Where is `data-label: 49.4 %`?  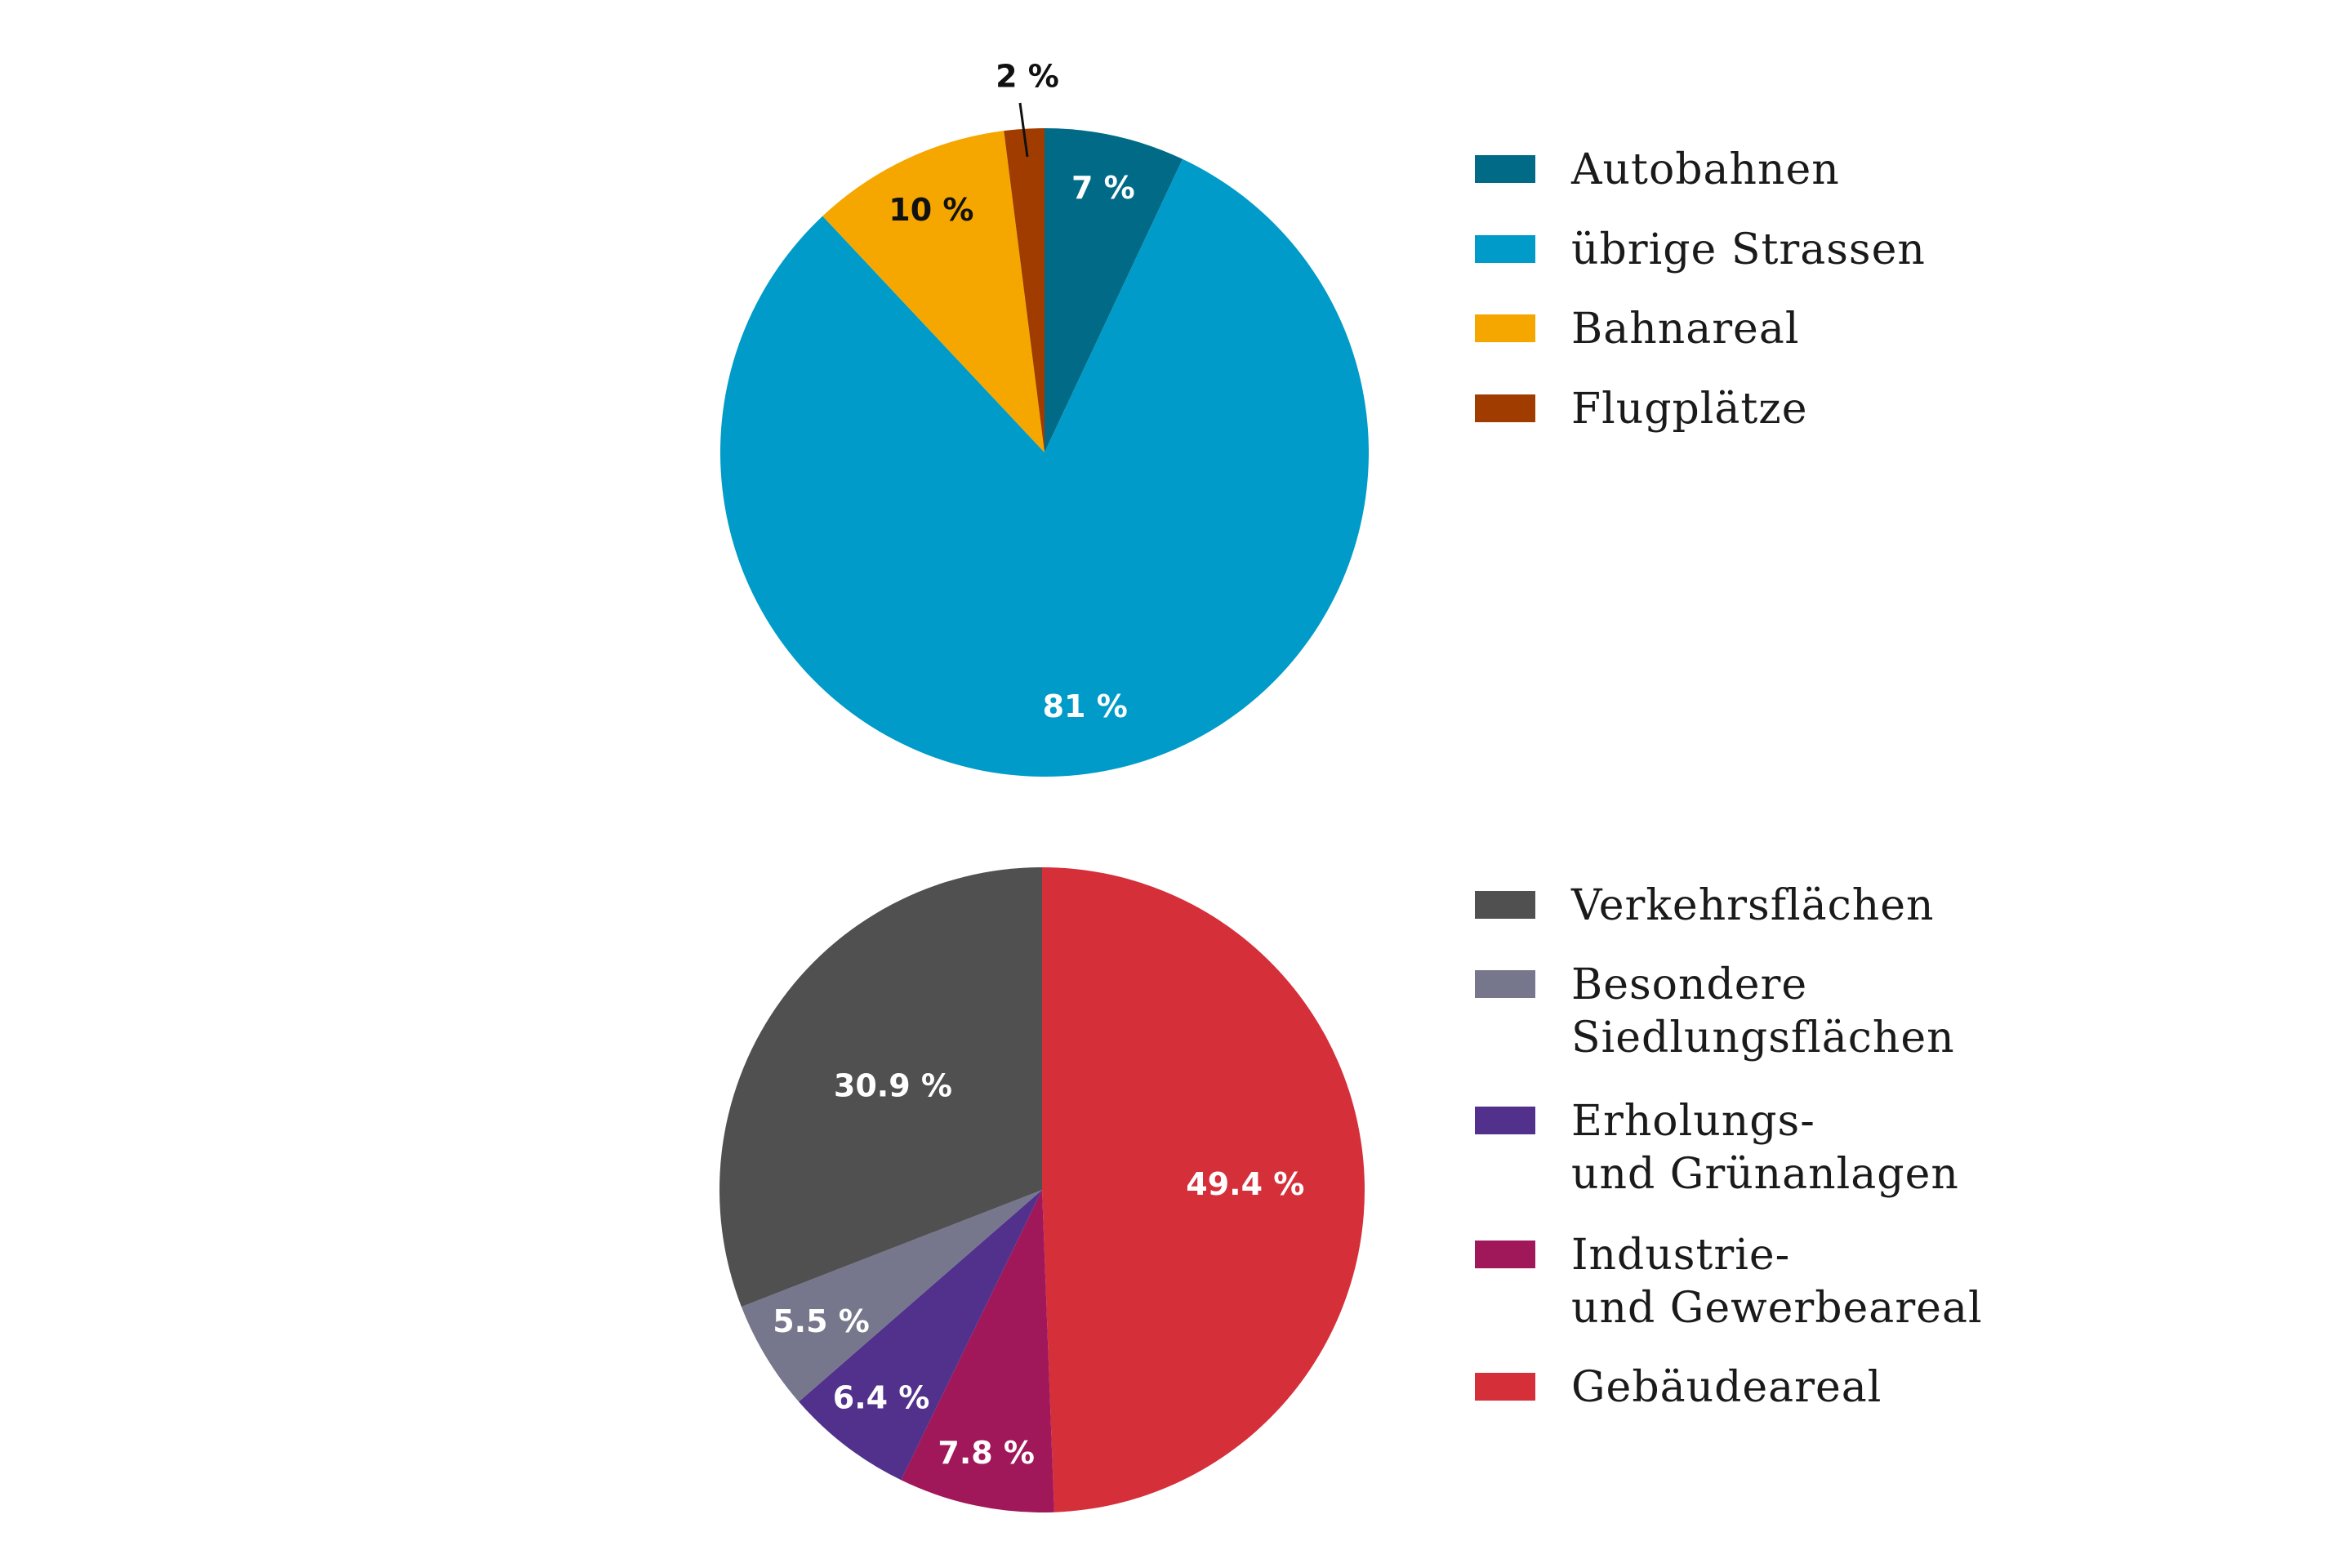
data-label: 49.4 % is located at coordinates (1245, 1184).